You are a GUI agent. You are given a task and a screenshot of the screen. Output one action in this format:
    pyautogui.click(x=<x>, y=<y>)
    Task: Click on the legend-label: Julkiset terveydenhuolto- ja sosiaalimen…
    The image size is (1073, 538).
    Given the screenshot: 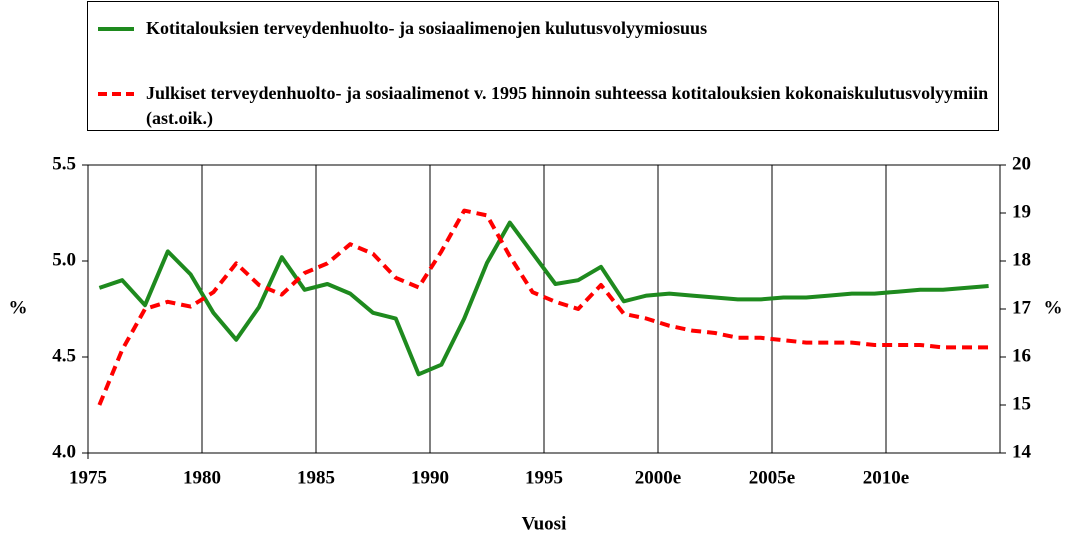 What is the action you would take?
    pyautogui.click(x=567, y=105)
    